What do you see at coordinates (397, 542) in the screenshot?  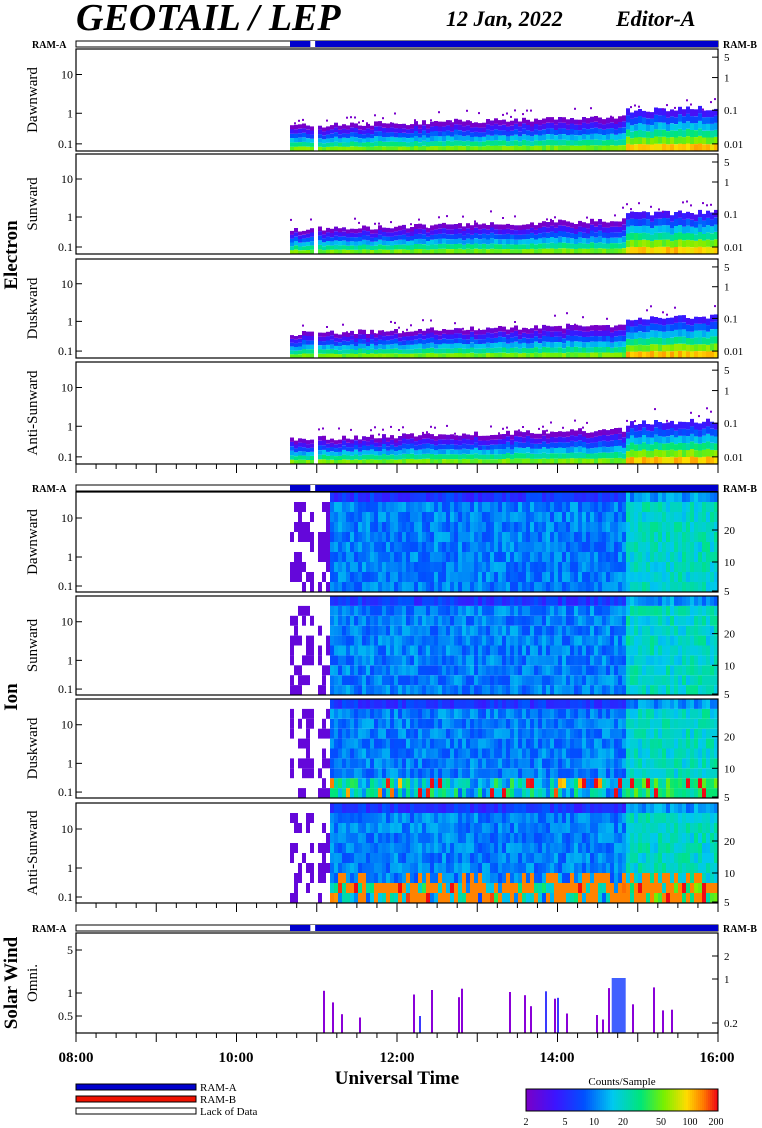 I see `panel-frame` at bounding box center [397, 542].